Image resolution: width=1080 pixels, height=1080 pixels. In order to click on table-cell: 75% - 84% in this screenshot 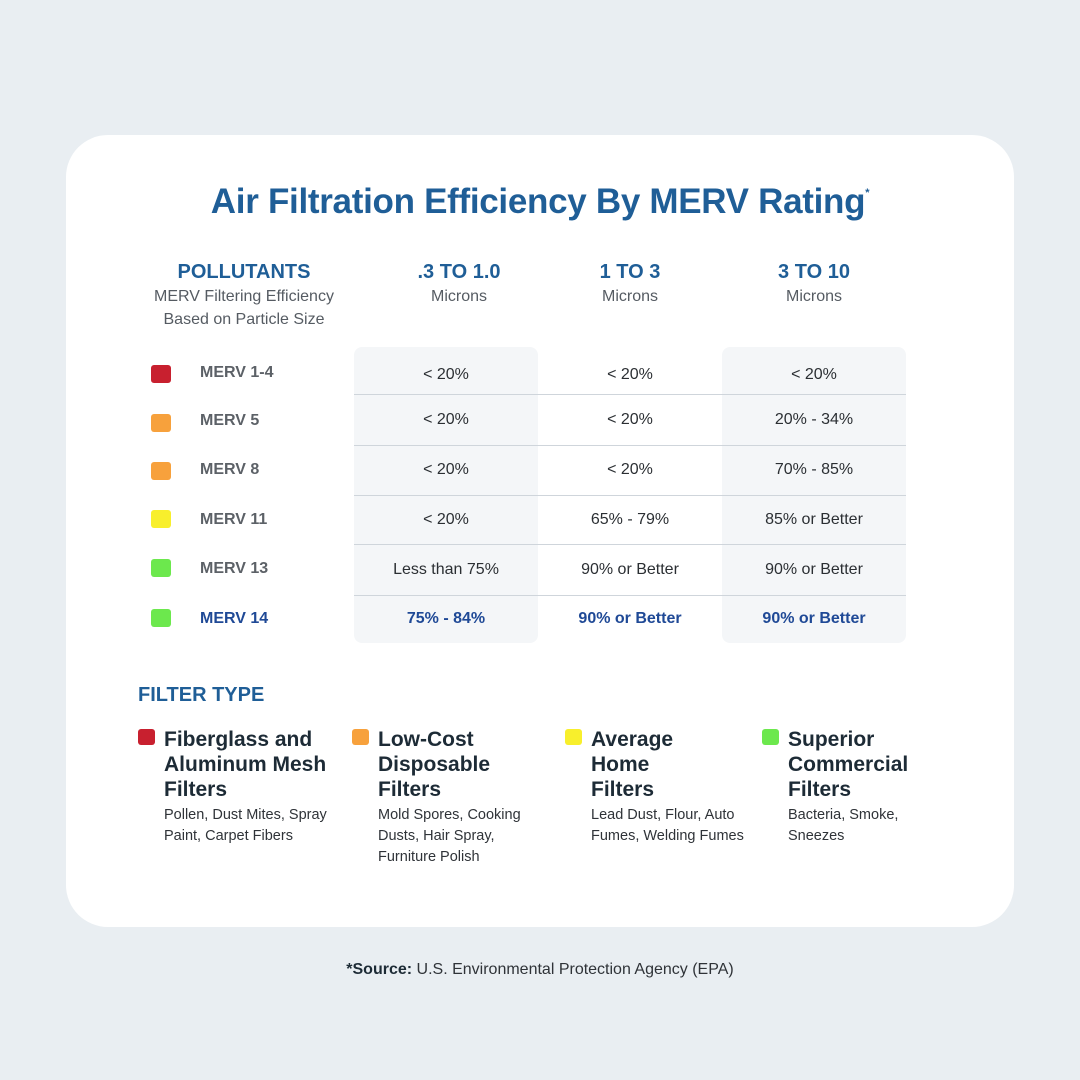, I will do `click(446, 618)`.